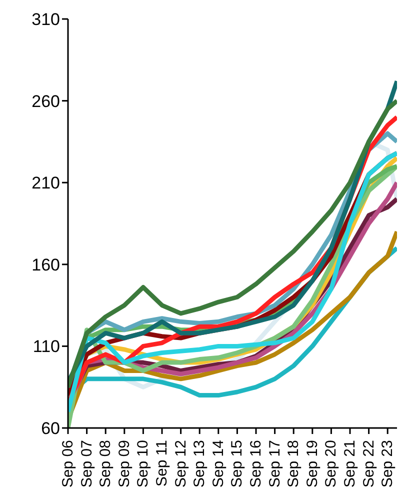 The height and width of the screenshot is (504, 402). I want to click on x-tick-label: Sep 20, so click(331, 464).